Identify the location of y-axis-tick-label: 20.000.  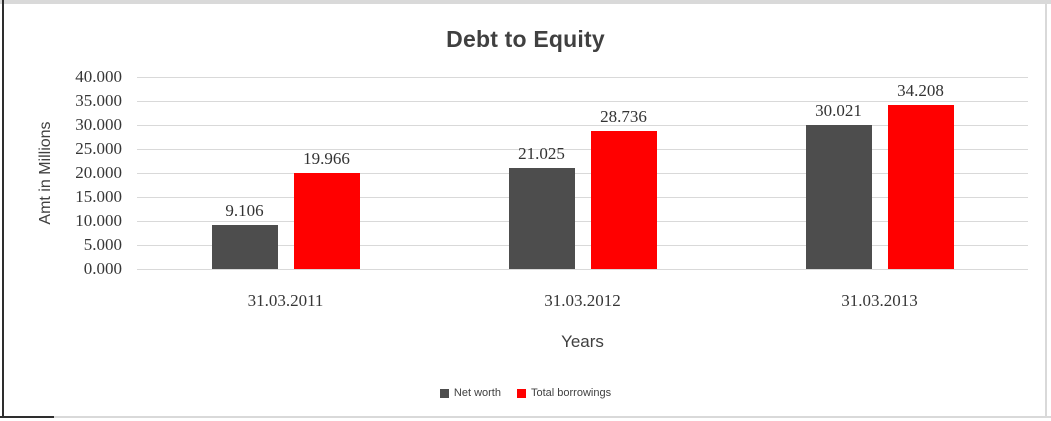
(98, 172).